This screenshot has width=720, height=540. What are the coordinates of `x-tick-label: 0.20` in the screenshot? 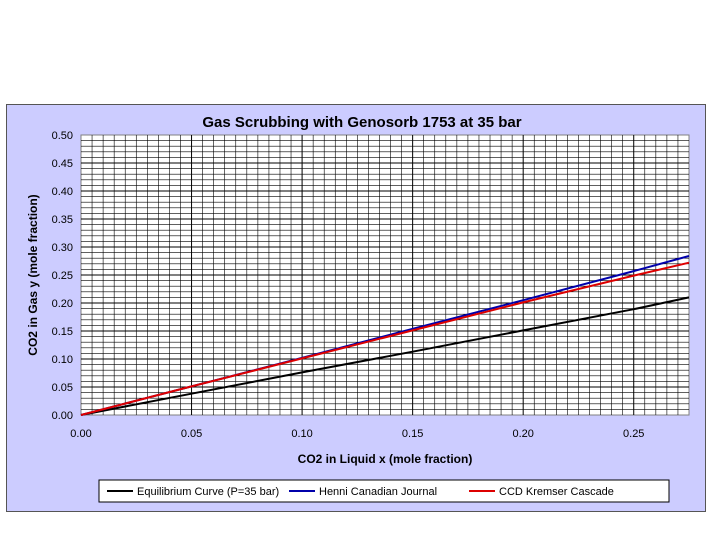 It's located at (522, 434).